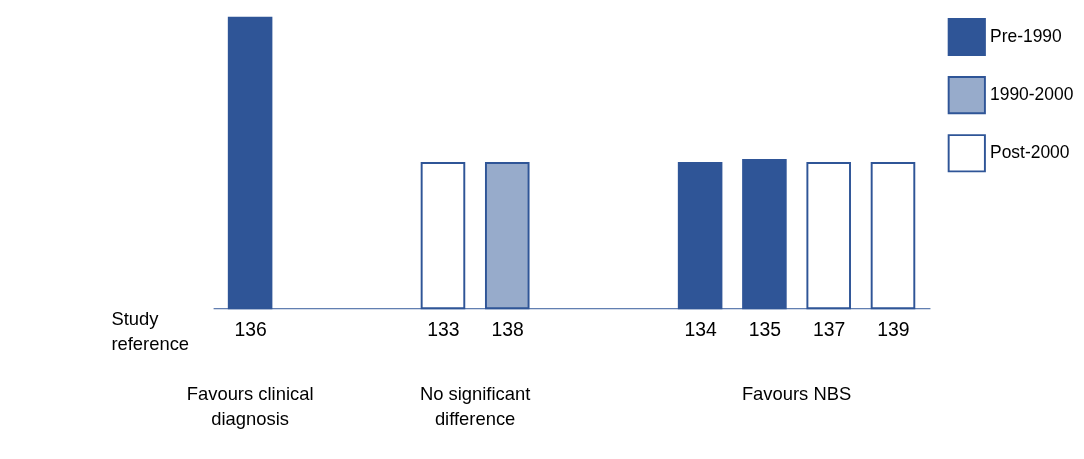 The width and height of the screenshot is (1084, 459). I want to click on legend-label: 1990-2000, so click(1032, 93).